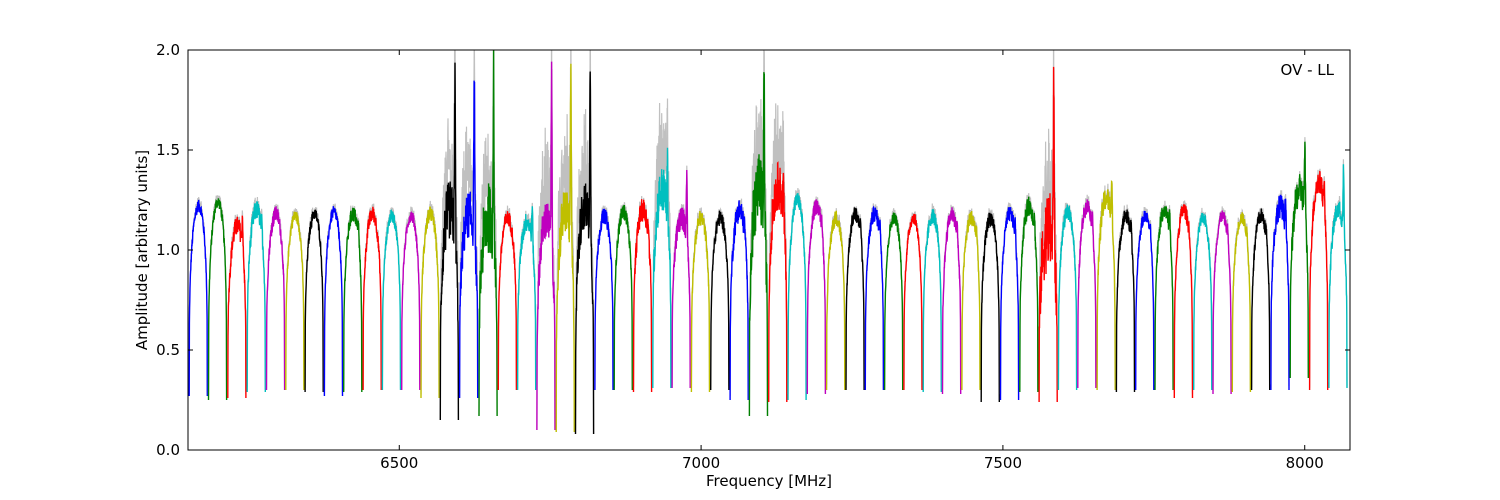 The width and height of the screenshot is (1500, 500). What do you see at coordinates (168, 250) in the screenshot?
I see `y-tick-label: 1.0` at bounding box center [168, 250].